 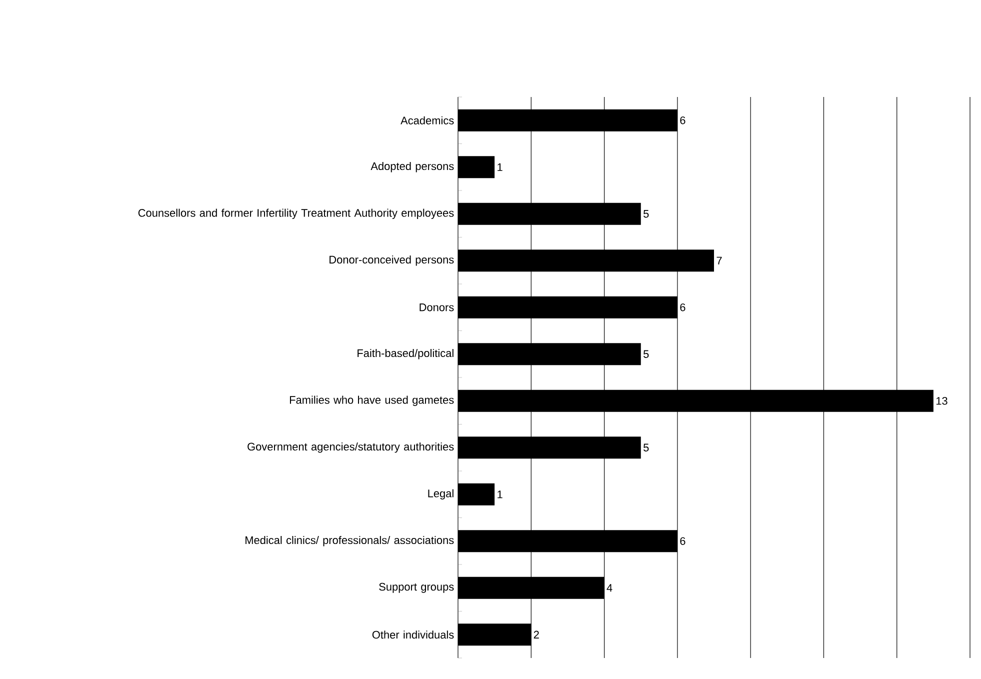 I want to click on y-tick-label: Donor-conceived persons, so click(x=392, y=261).